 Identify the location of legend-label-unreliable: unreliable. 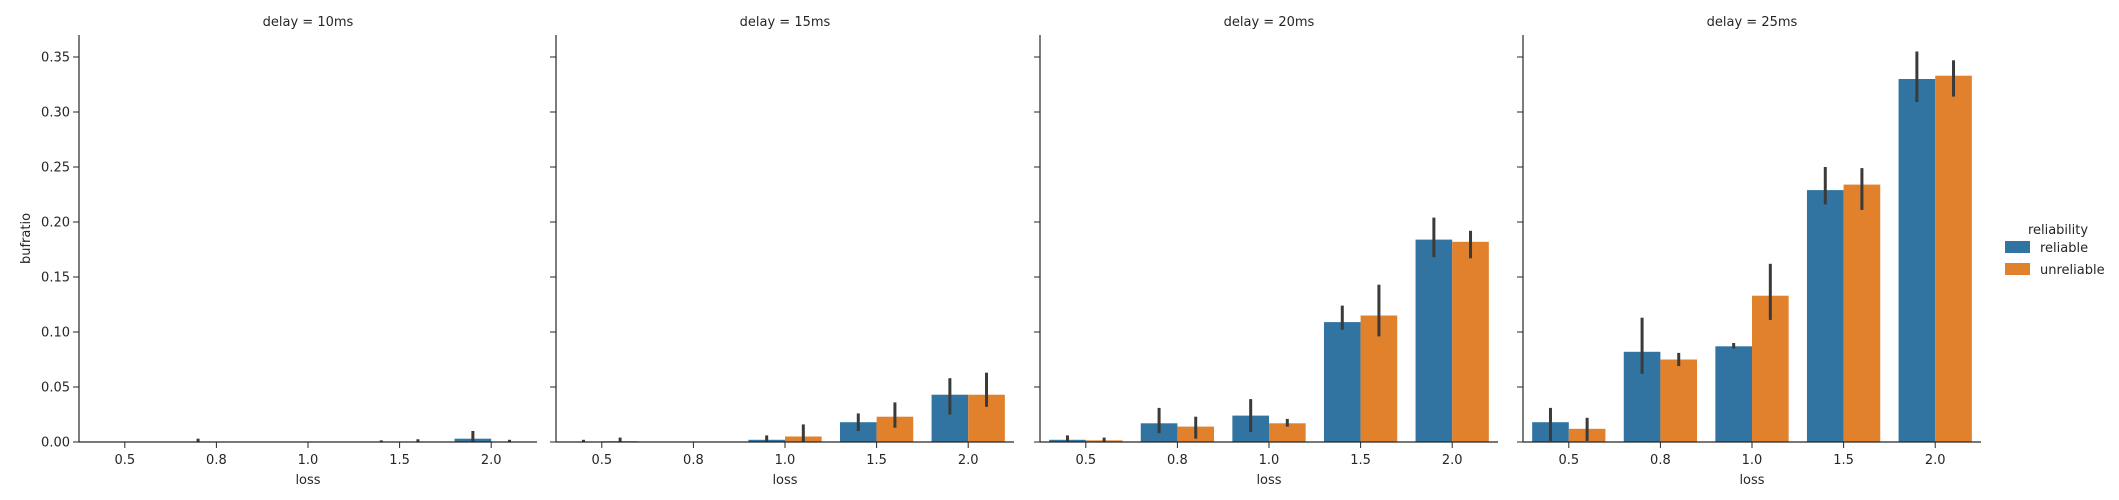
(2072, 270).